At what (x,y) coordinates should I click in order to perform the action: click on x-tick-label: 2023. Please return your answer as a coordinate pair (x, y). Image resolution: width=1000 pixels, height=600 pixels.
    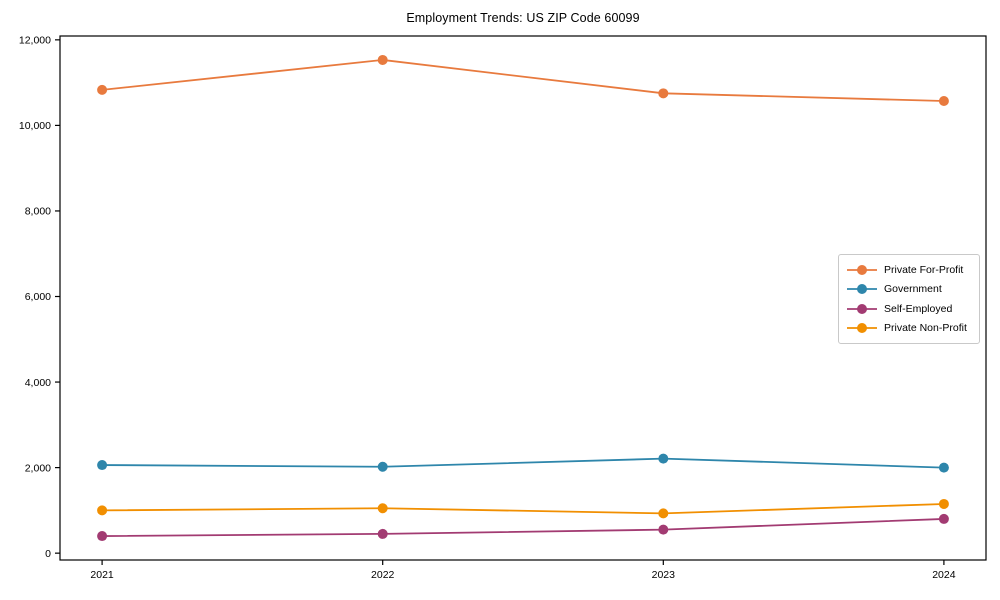
    Looking at the image, I should click on (664, 575).